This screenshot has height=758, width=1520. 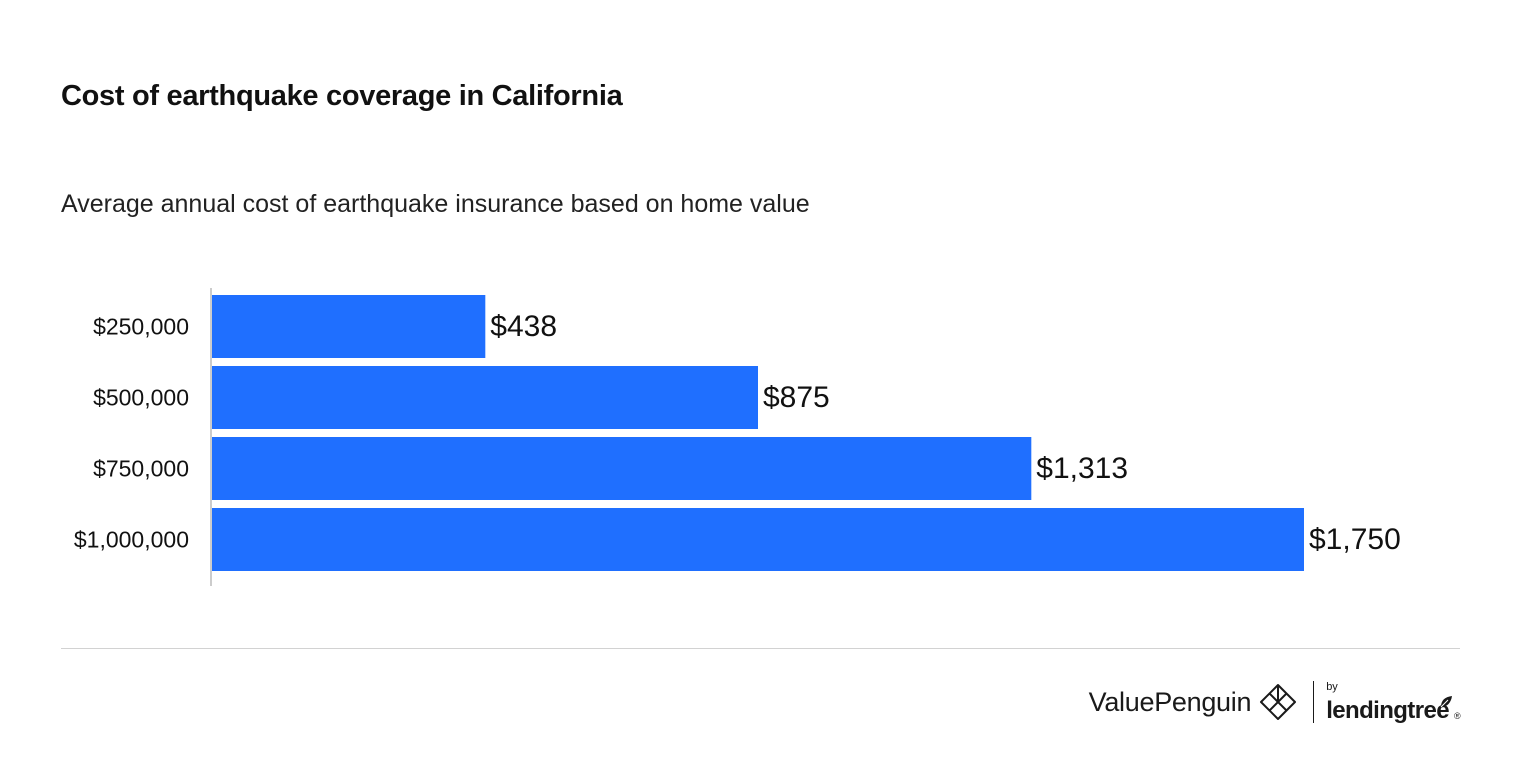 What do you see at coordinates (141, 327) in the screenshot?
I see `category-label-0: $250,000` at bounding box center [141, 327].